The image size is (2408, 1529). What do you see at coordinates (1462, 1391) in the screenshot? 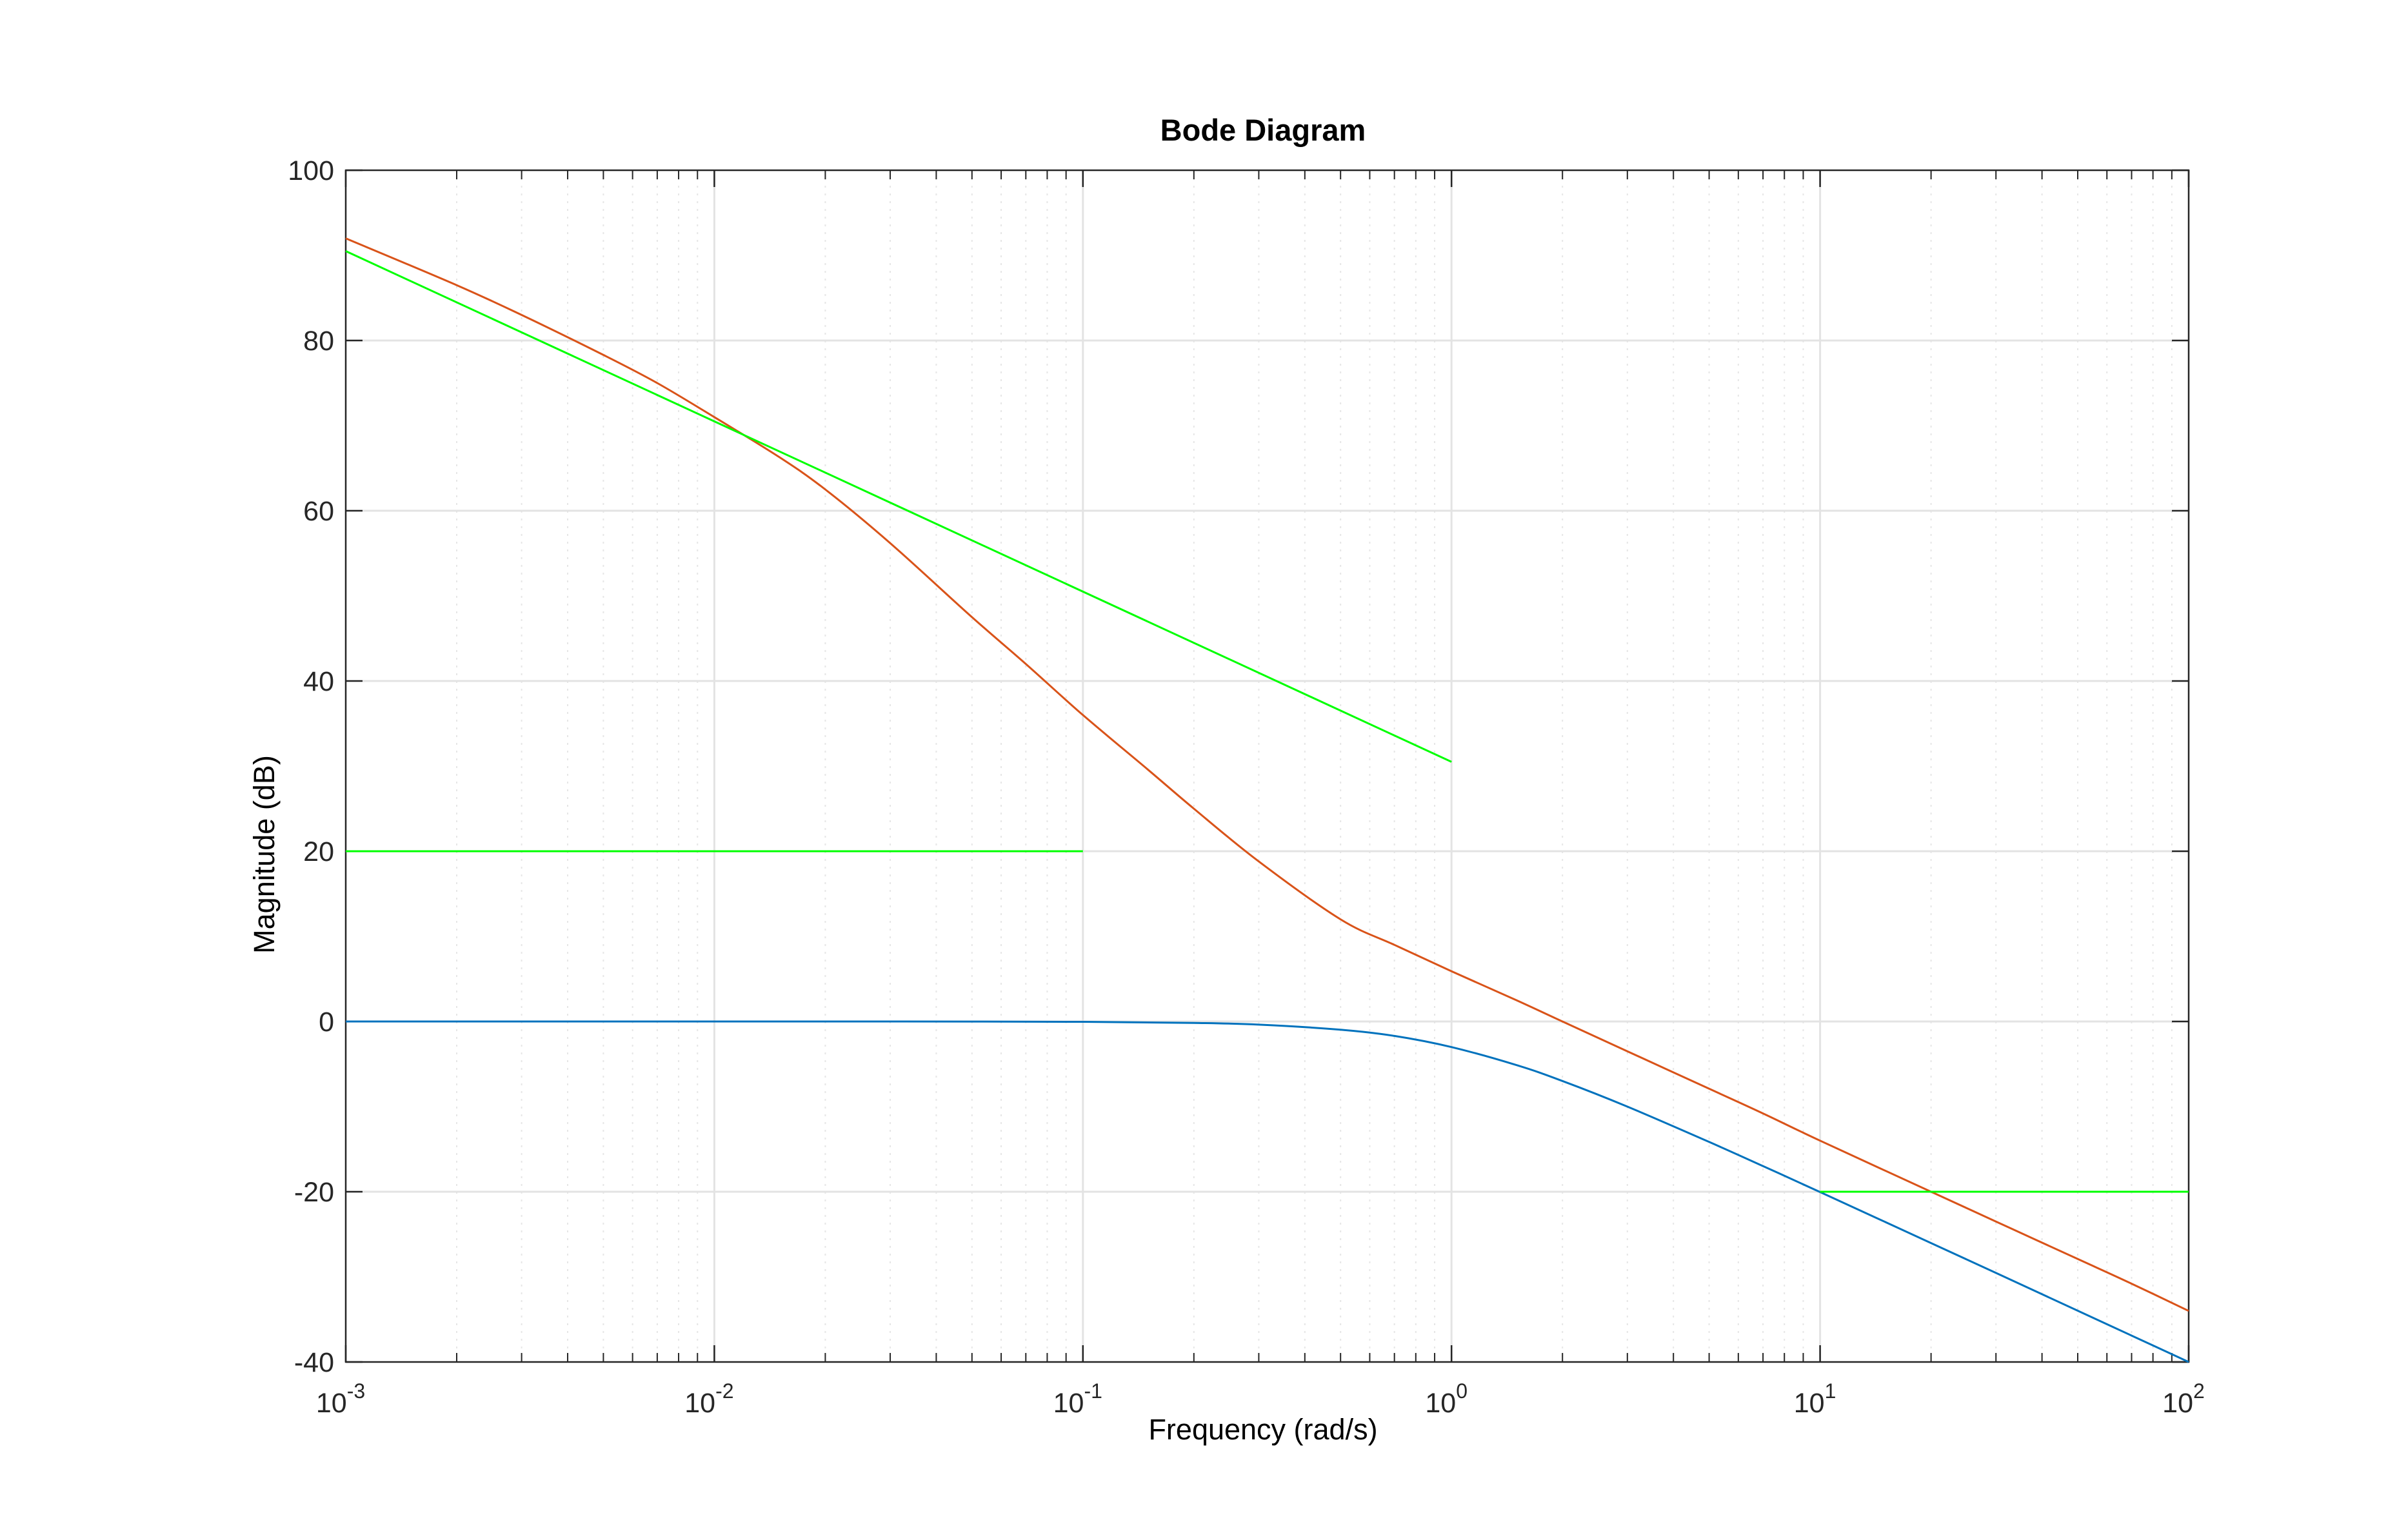
I see `x-tick-label-exponent: 0` at bounding box center [1462, 1391].